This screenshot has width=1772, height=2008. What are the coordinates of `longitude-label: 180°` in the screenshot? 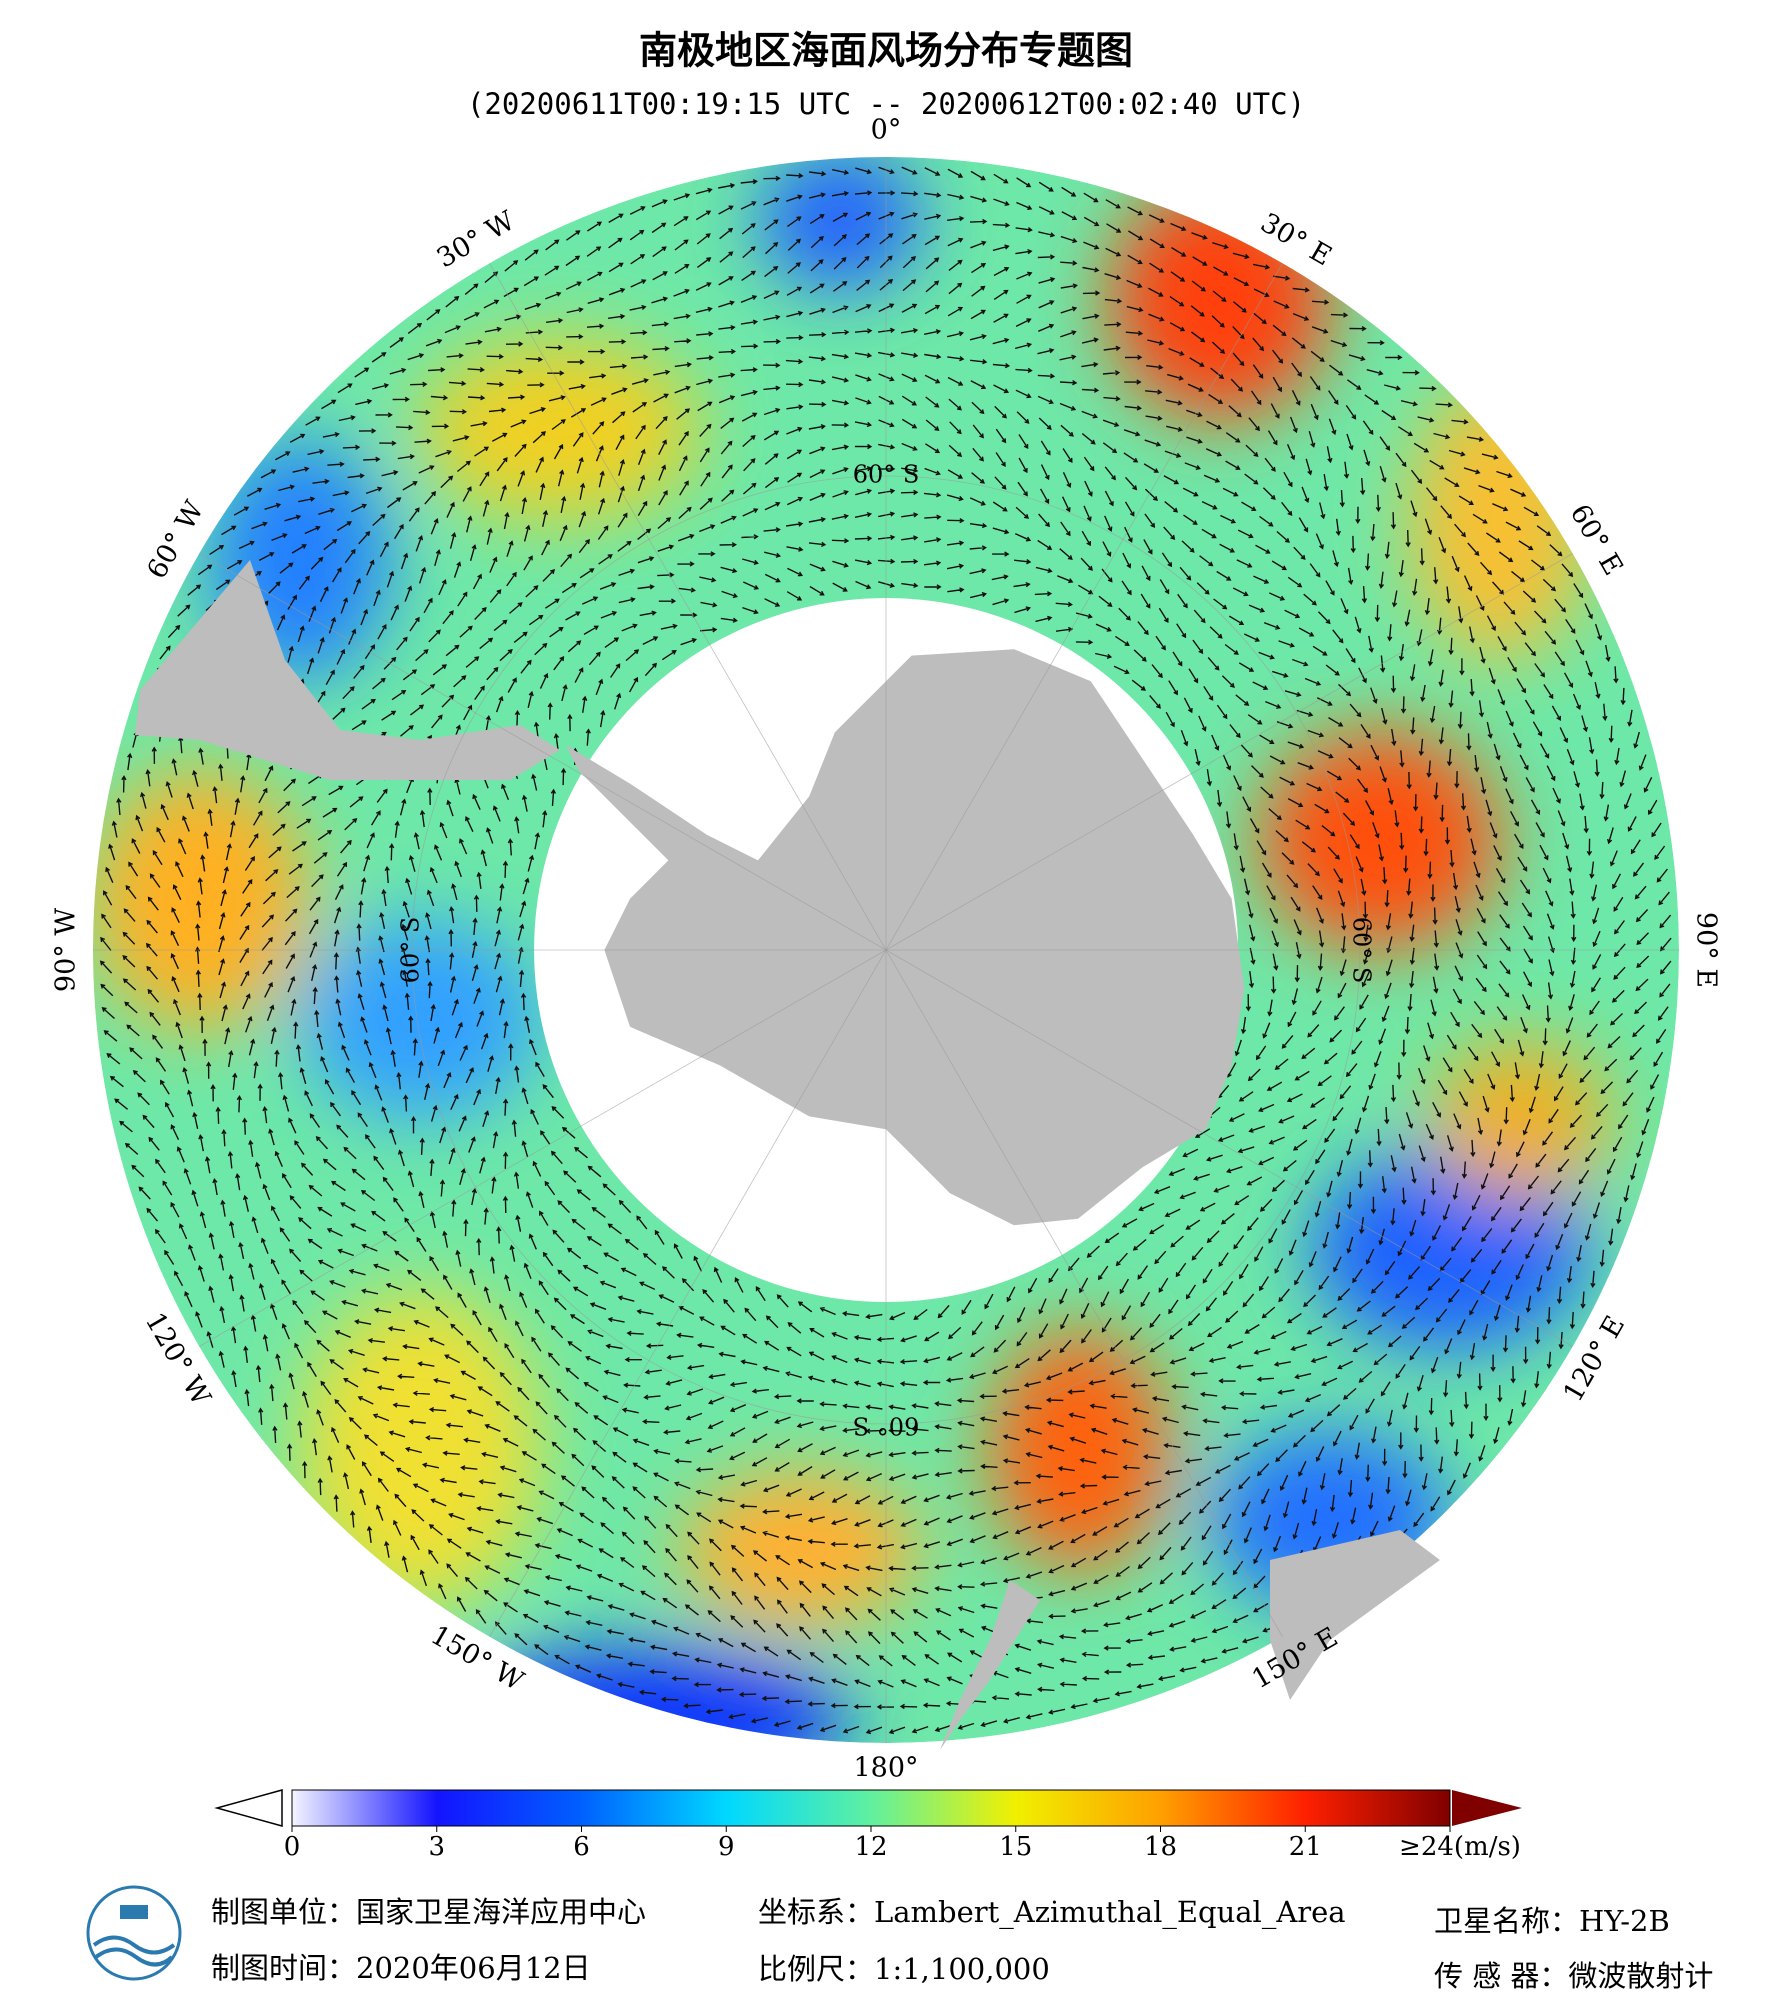 It's located at (885, 1768).